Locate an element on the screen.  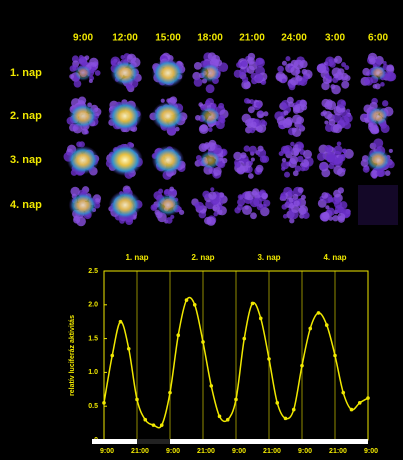
light-bar is located at coordinates (269, 441).